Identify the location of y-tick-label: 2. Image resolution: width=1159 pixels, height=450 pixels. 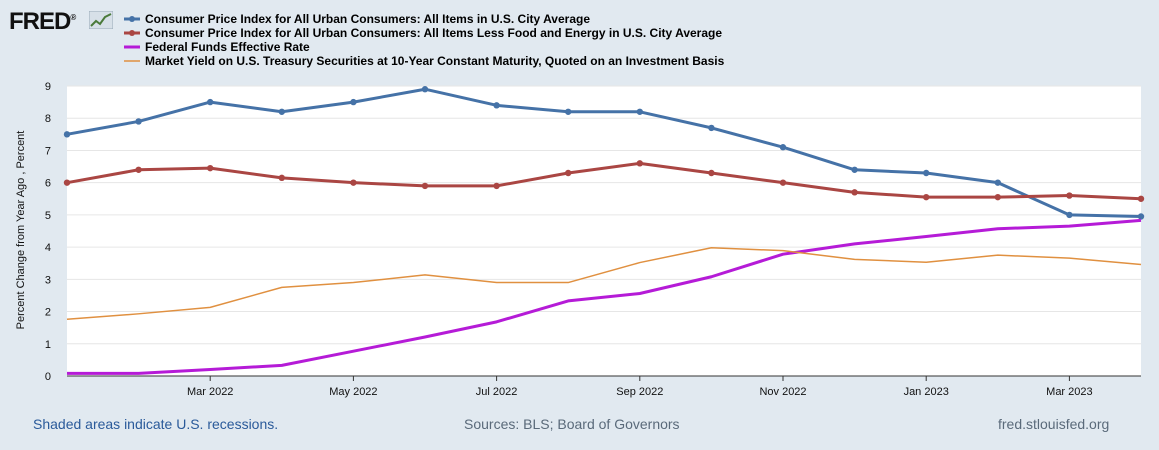
(48, 313).